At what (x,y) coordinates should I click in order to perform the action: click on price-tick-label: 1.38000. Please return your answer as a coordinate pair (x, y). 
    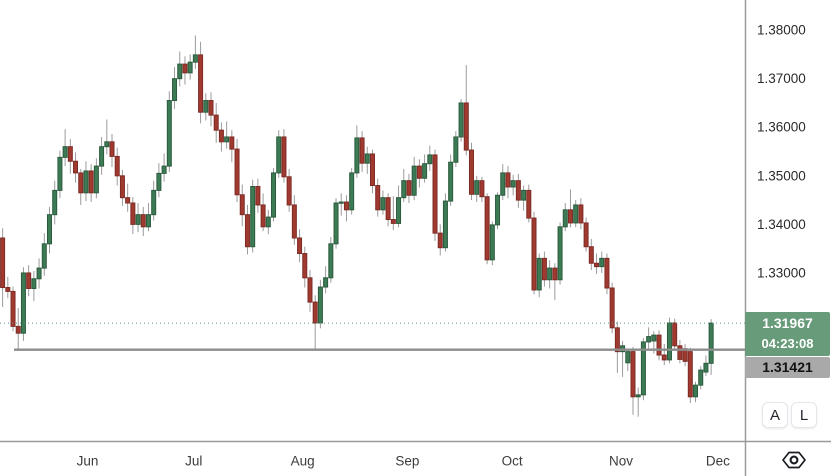
    Looking at the image, I should click on (781, 30).